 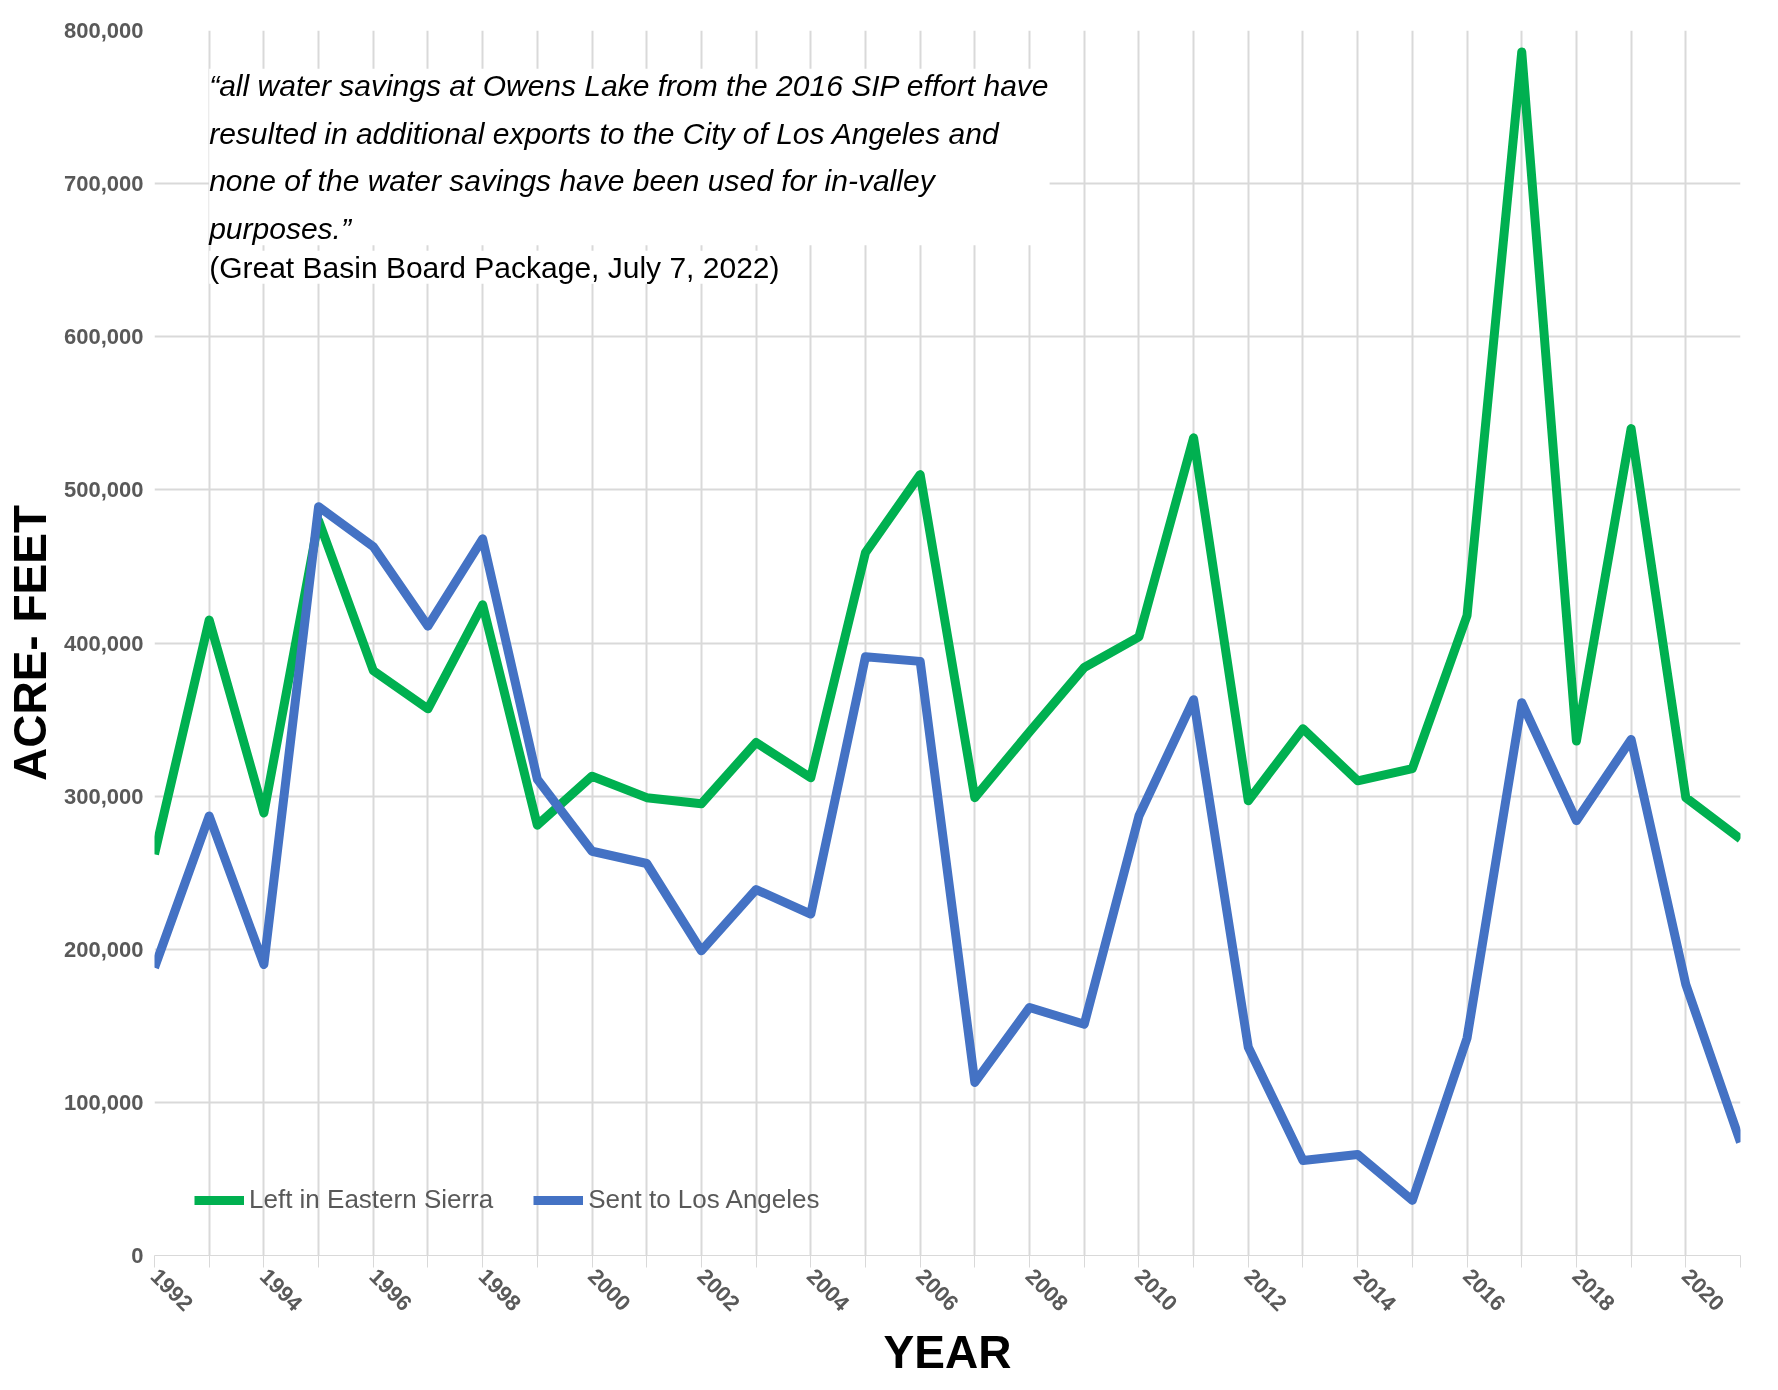 I want to click on legend-label: Left in Eastern Sierra, so click(x=371, y=1199).